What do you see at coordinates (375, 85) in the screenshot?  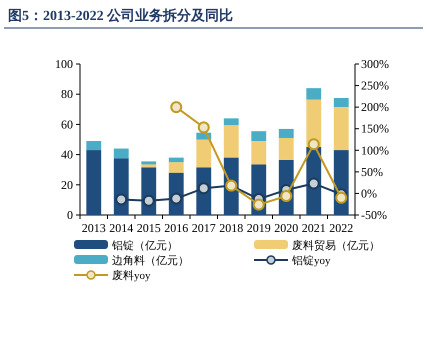 I see `y2-tick-label: 250%` at bounding box center [375, 85].